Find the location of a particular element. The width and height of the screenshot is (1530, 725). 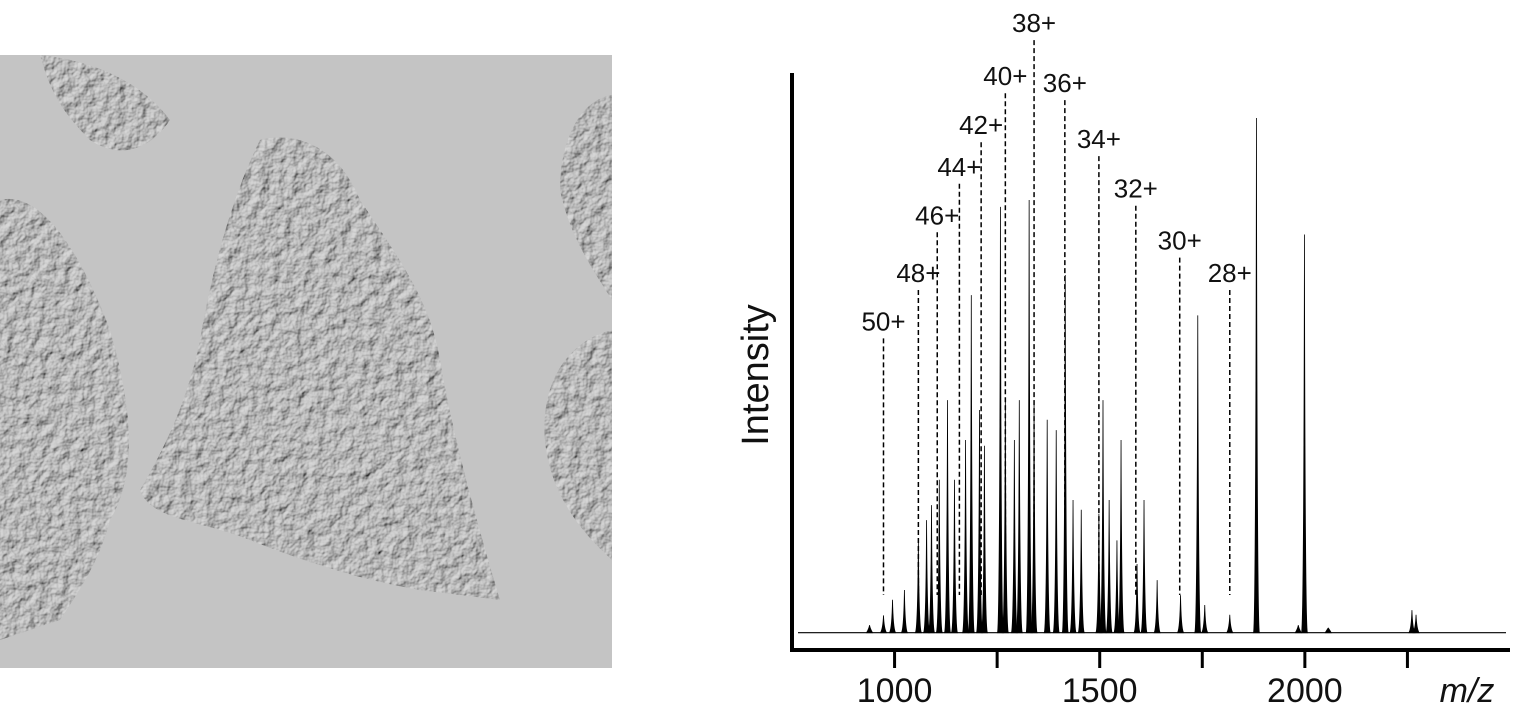

x-axis-label: m/z is located at coordinates (1467, 691).